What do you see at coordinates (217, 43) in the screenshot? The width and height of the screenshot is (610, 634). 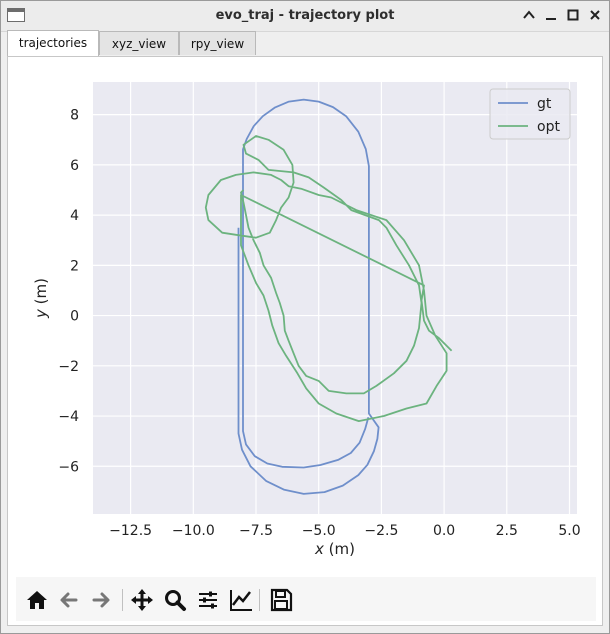 I see `tab-rpy-view: rpy_view` at bounding box center [217, 43].